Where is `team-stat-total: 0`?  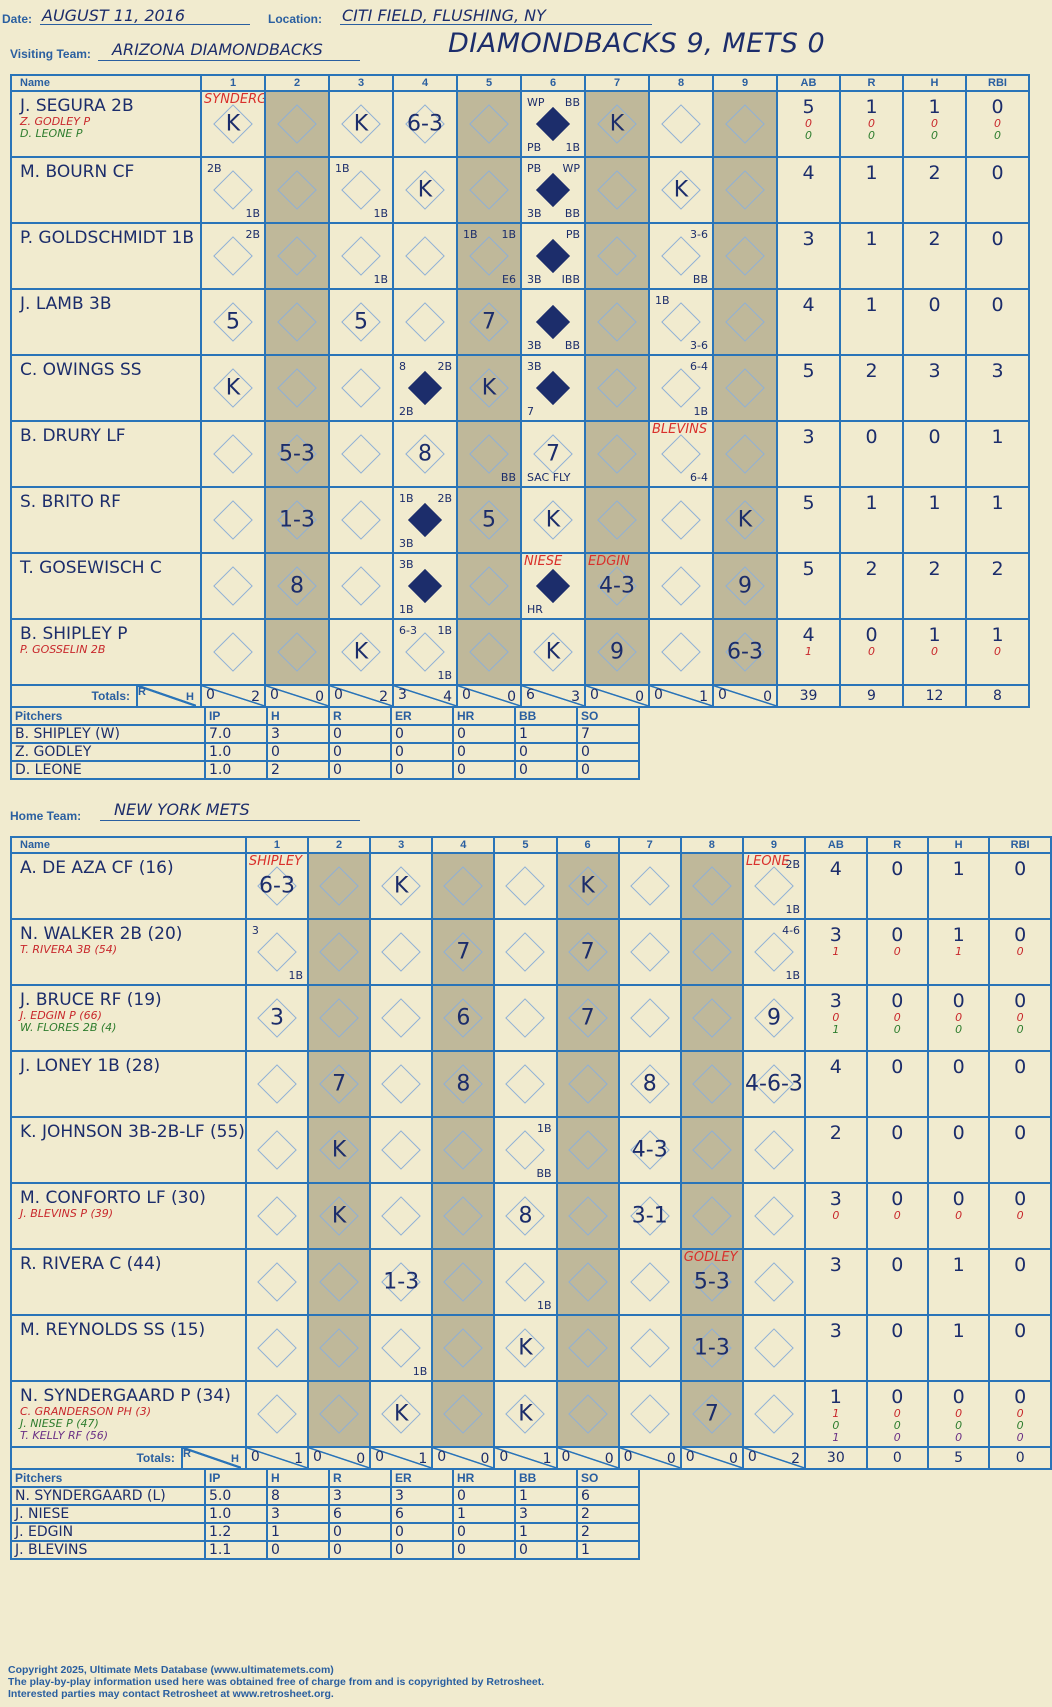
team-stat-total: 0 is located at coordinates (897, 1458).